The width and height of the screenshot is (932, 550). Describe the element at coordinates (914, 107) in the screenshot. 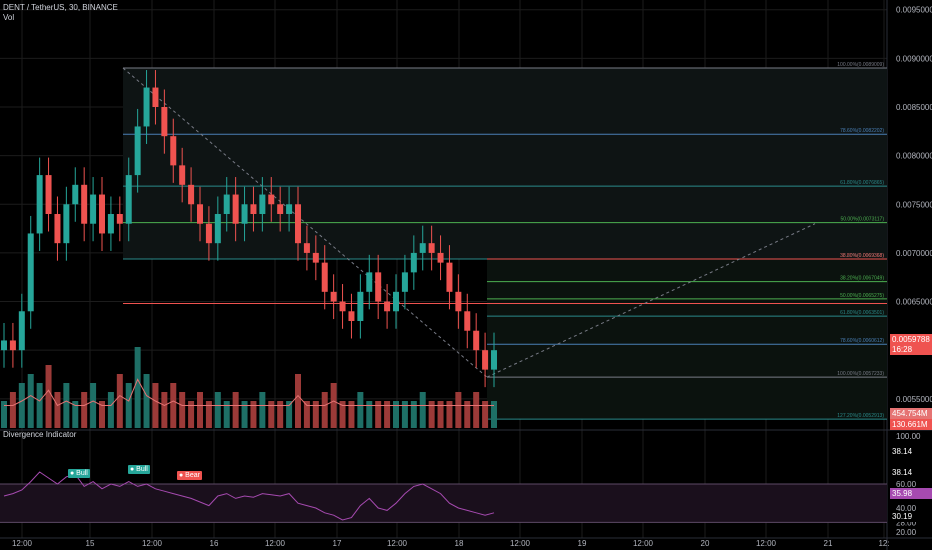

I see `price-tick-label: 0.0085000` at that location.